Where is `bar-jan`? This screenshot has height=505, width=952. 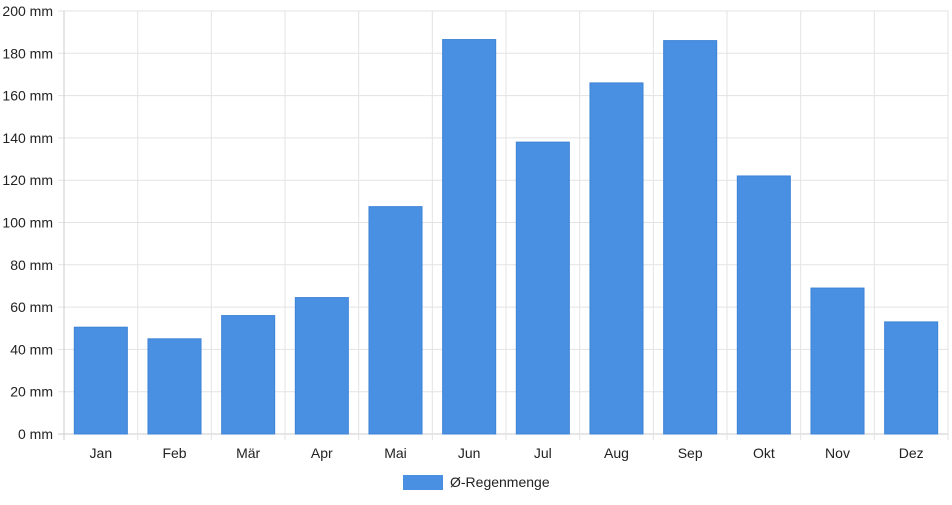 bar-jan is located at coordinates (100, 380).